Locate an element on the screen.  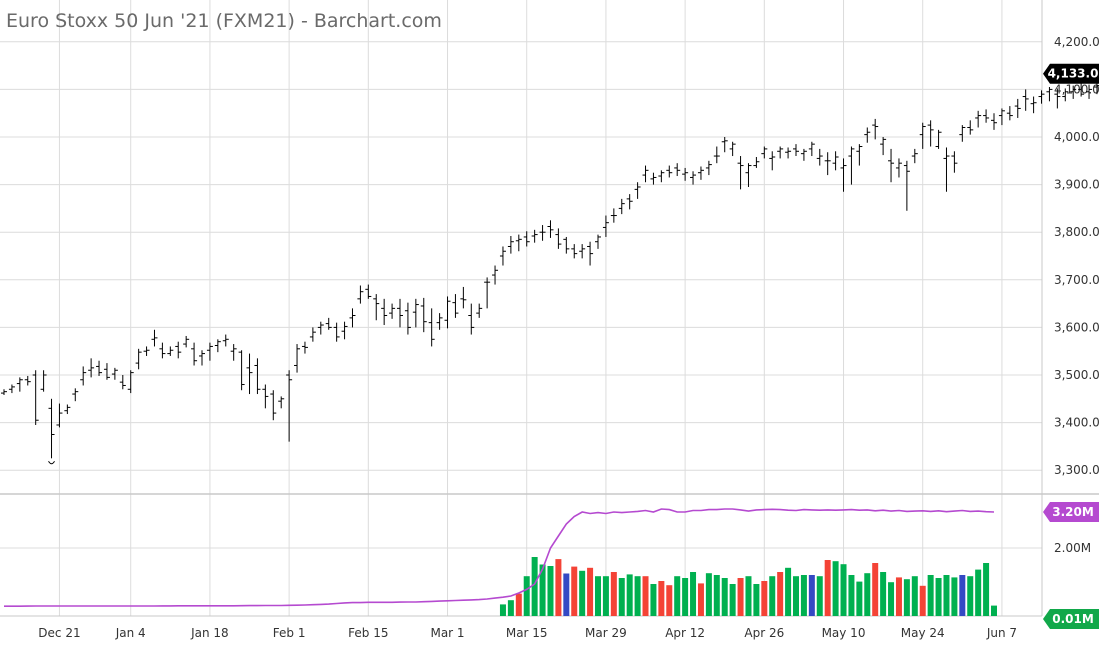
x-tick-label: May 24 is located at coordinates (923, 633).